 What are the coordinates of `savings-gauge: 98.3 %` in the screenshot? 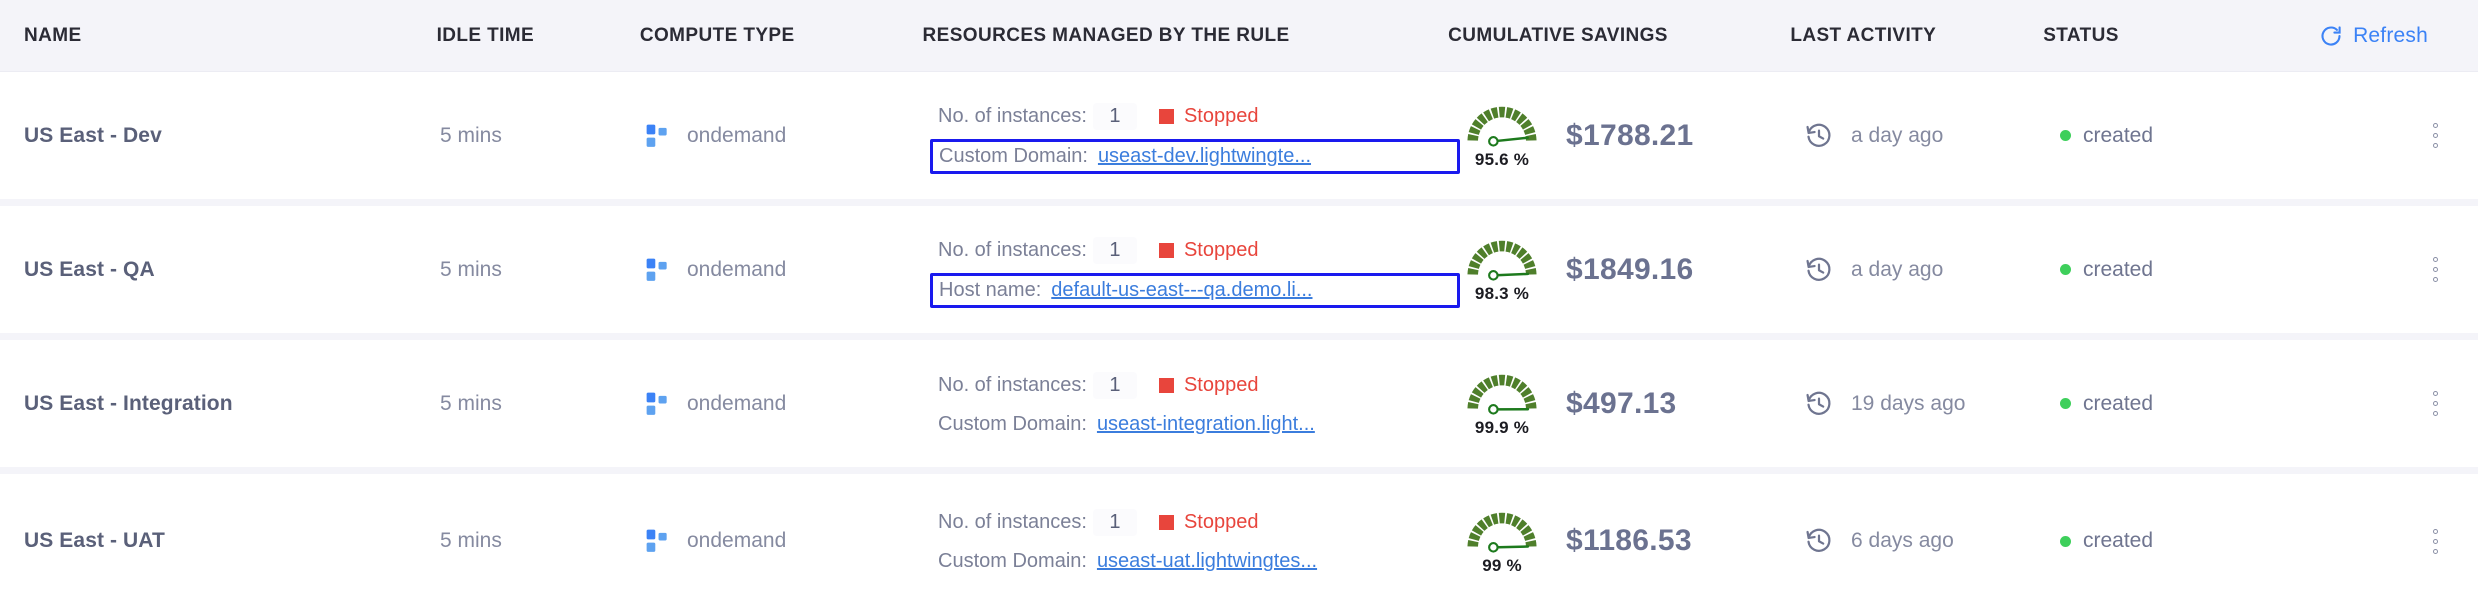 It's located at (1502, 269).